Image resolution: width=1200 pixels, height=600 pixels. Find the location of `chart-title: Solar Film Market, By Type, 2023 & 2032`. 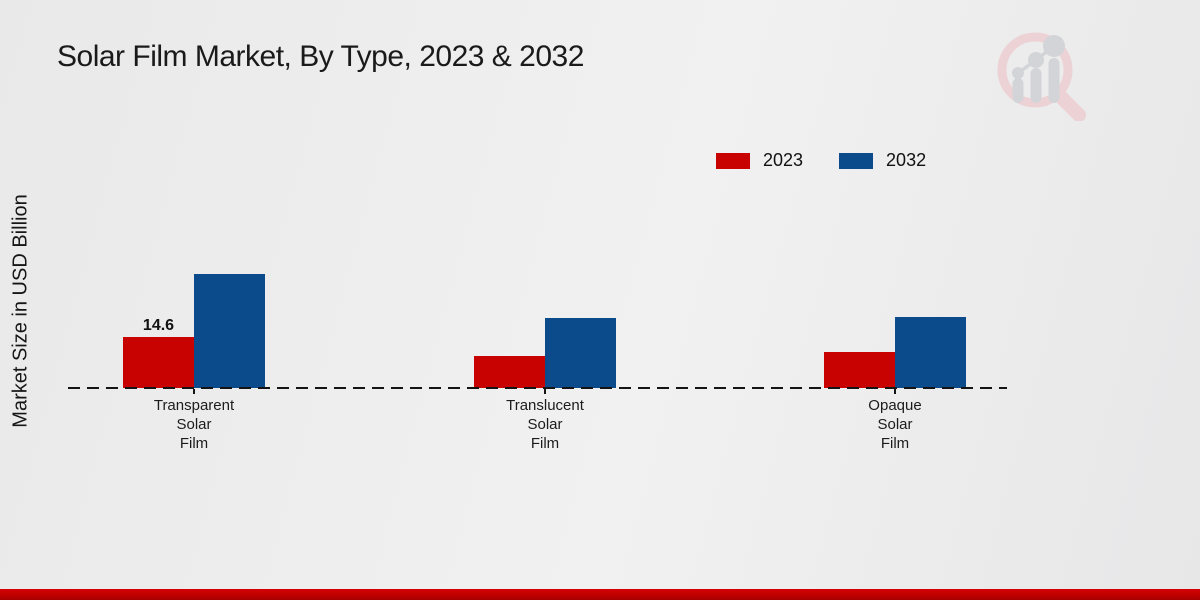

chart-title: Solar Film Market, By Type, 2023 & 2032 is located at coordinates (320, 56).